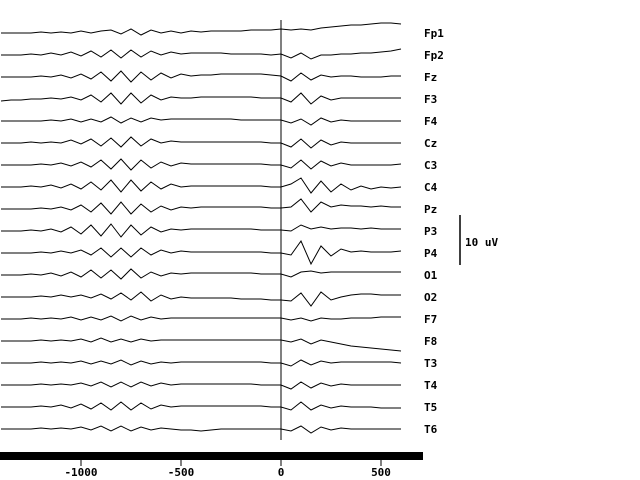  What do you see at coordinates (431, 121) in the screenshot?
I see `channel-label: F4` at bounding box center [431, 121].